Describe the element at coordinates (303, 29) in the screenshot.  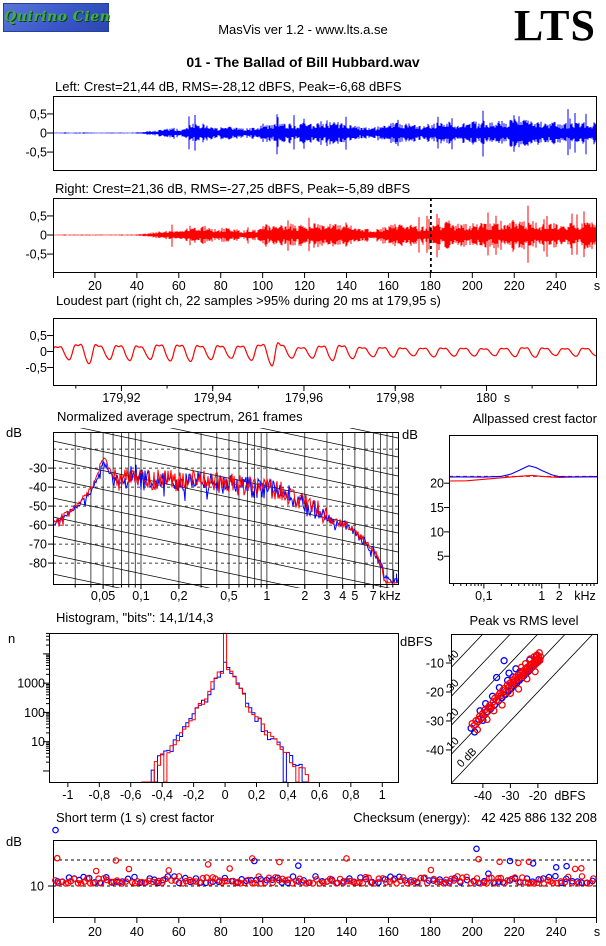
I see `app-version-title: MasVis ver 1.2 - www.lts.a.se` at that location.